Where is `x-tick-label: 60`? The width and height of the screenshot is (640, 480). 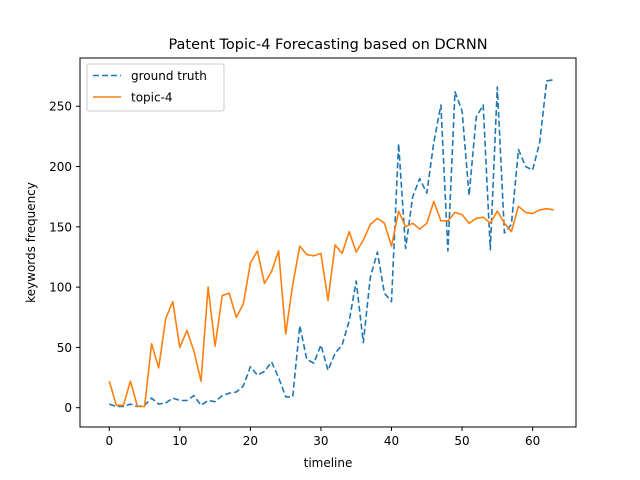
x-tick-label: 60 is located at coordinates (532, 441).